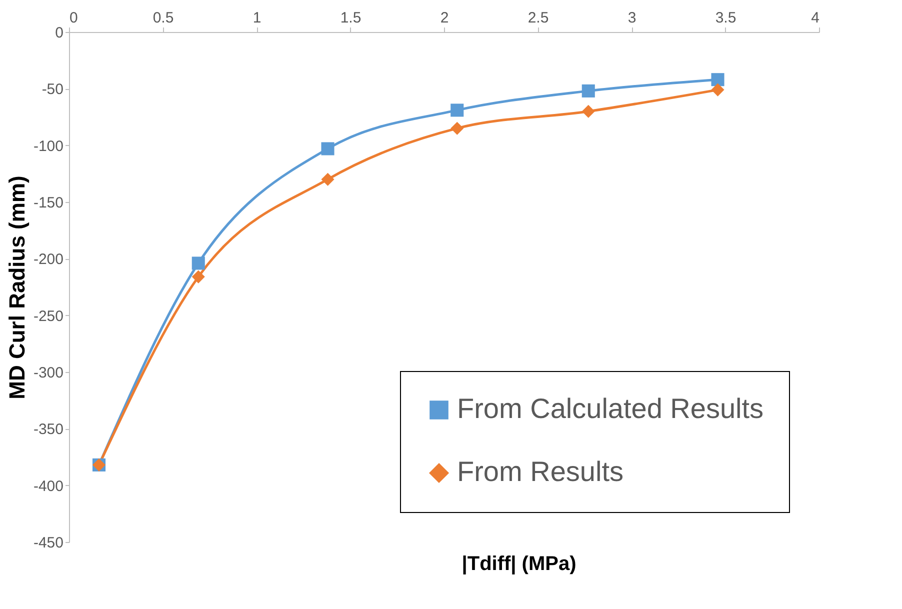 The image size is (902, 609). I want to click on y-axis-title: MD Curl Radius (mm), so click(17, 288).